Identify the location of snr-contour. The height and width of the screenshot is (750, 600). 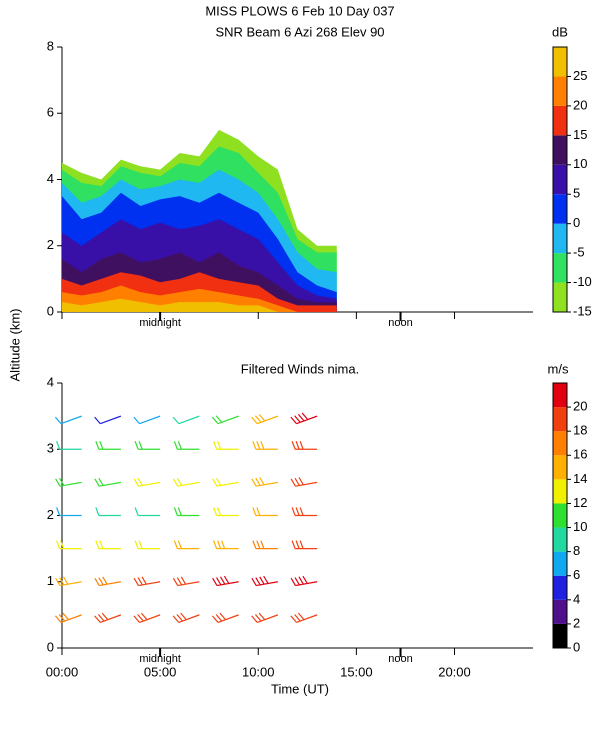
(199, 305).